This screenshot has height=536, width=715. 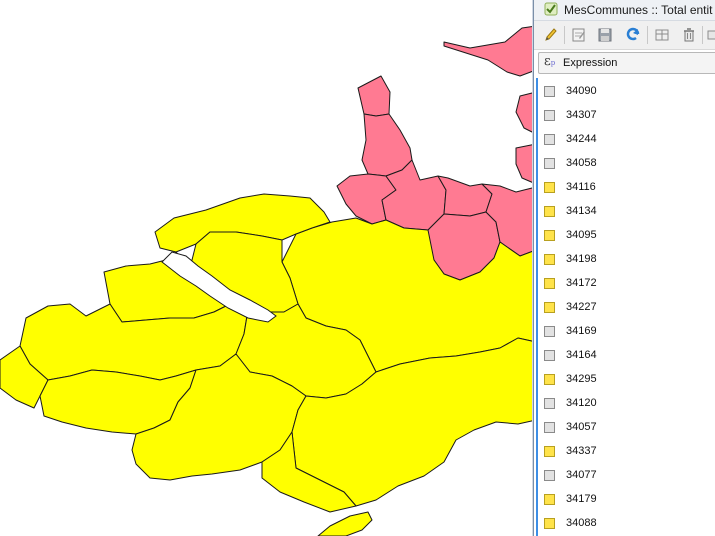 What do you see at coordinates (465, 196) in the screenshot?
I see `commune-pink-mid` at bounding box center [465, 196].